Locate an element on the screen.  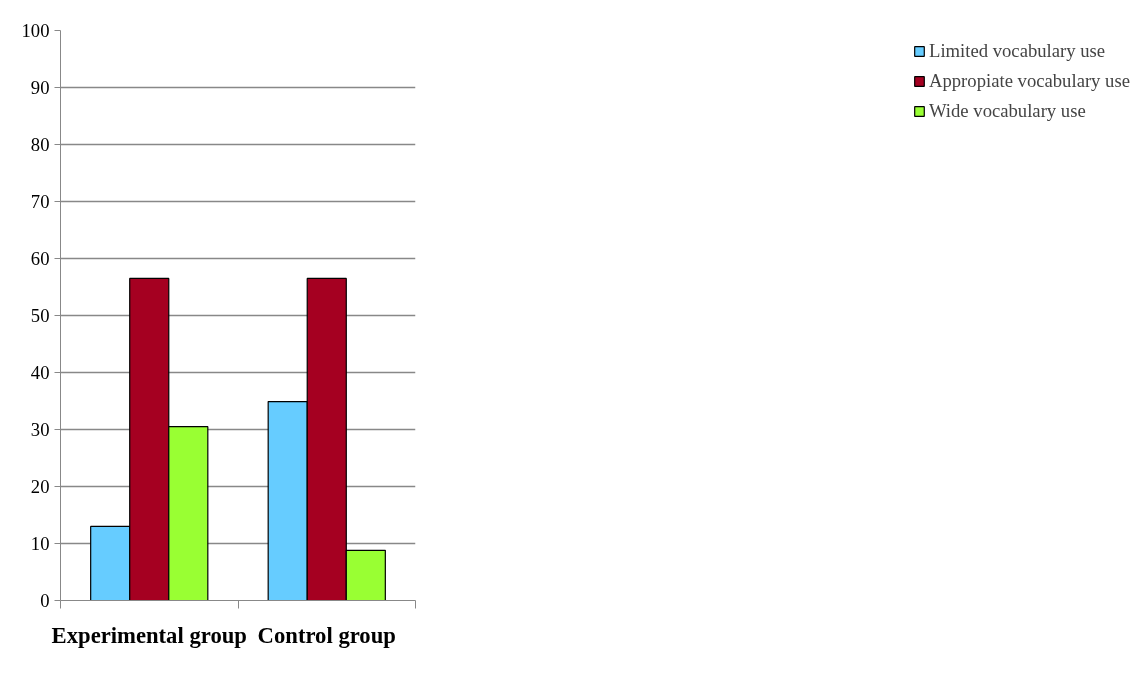
x-tick-label: Control group is located at coordinates (326, 635).